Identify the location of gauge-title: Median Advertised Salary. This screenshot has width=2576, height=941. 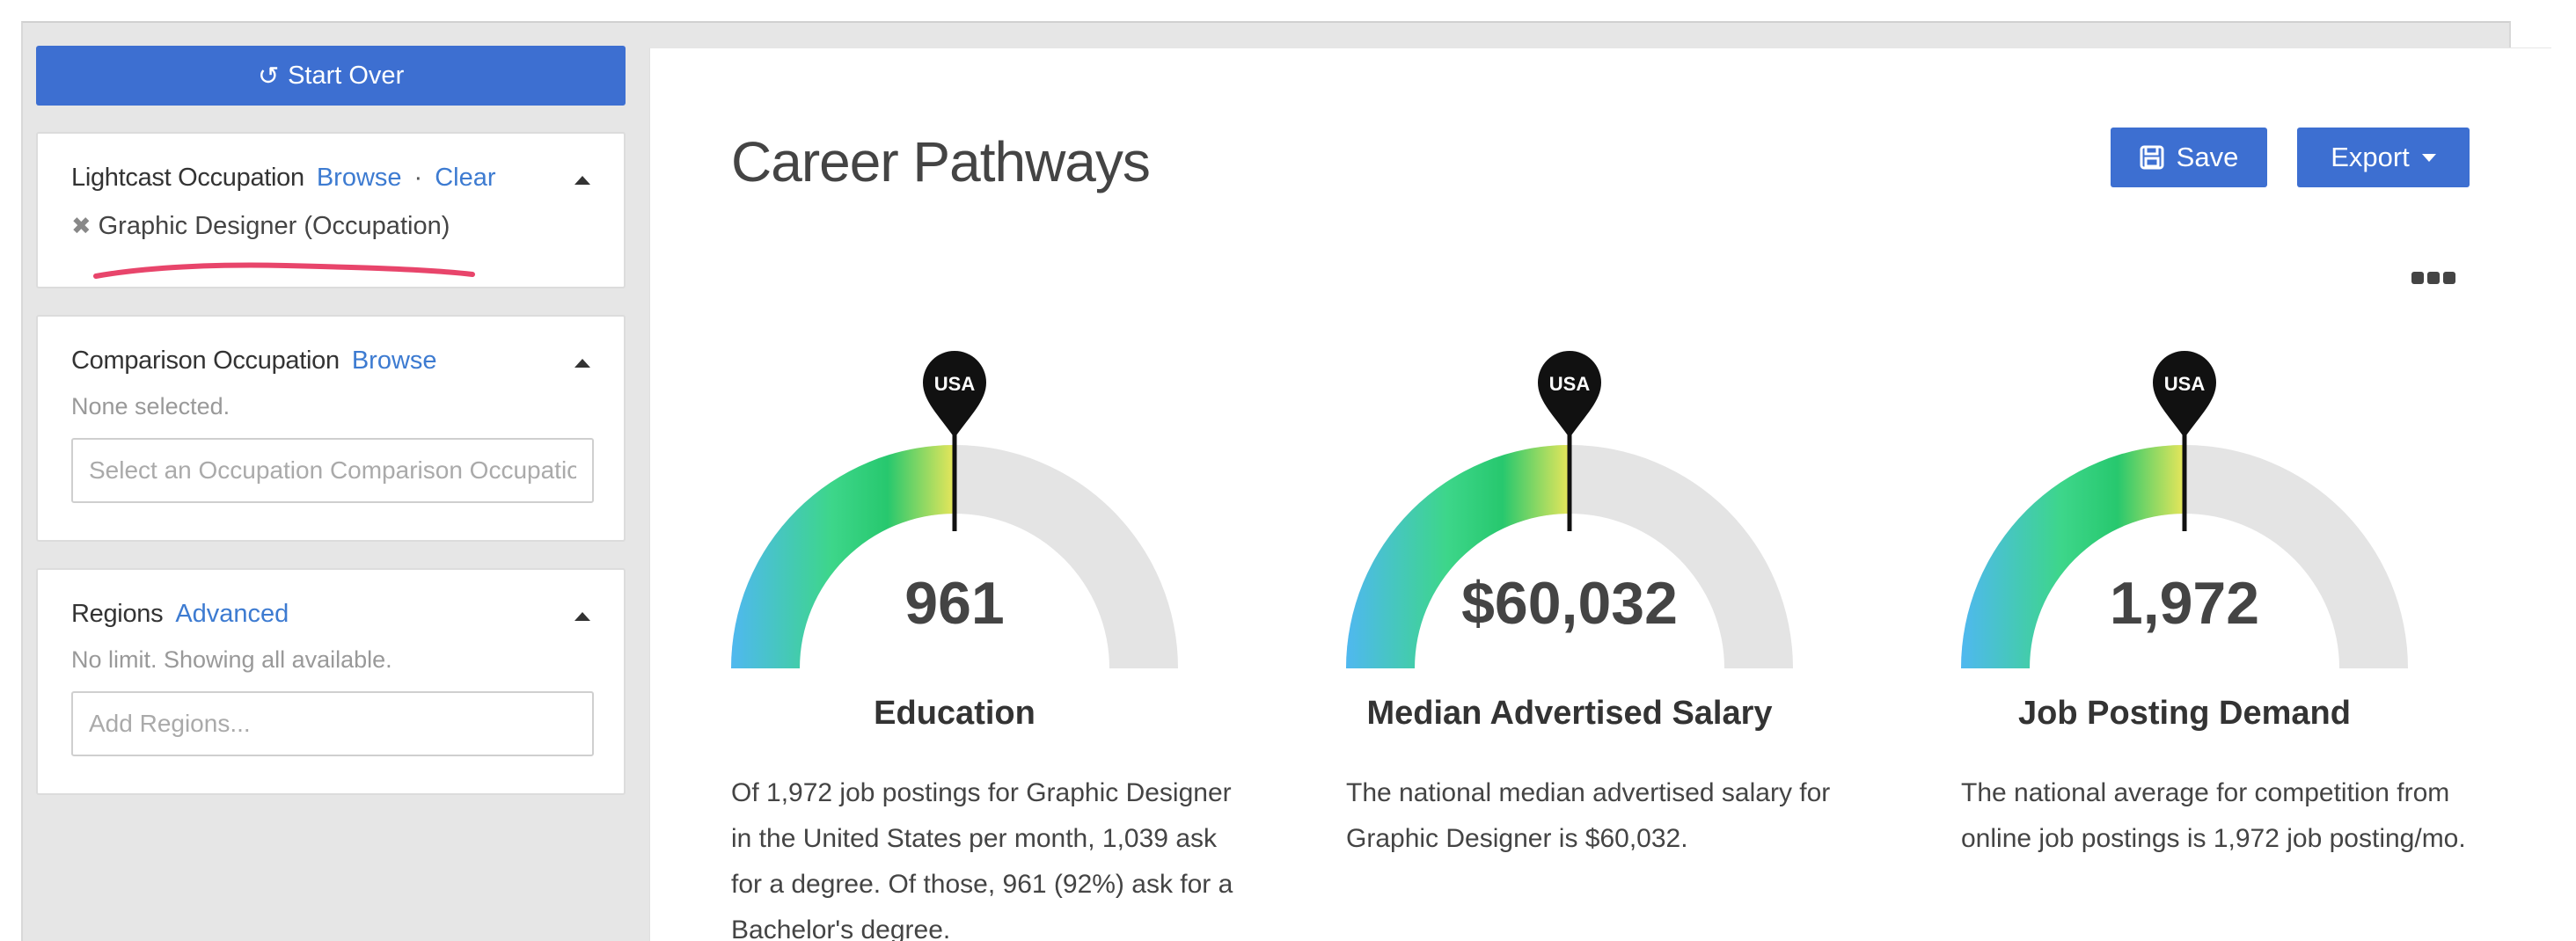
(1569, 713).